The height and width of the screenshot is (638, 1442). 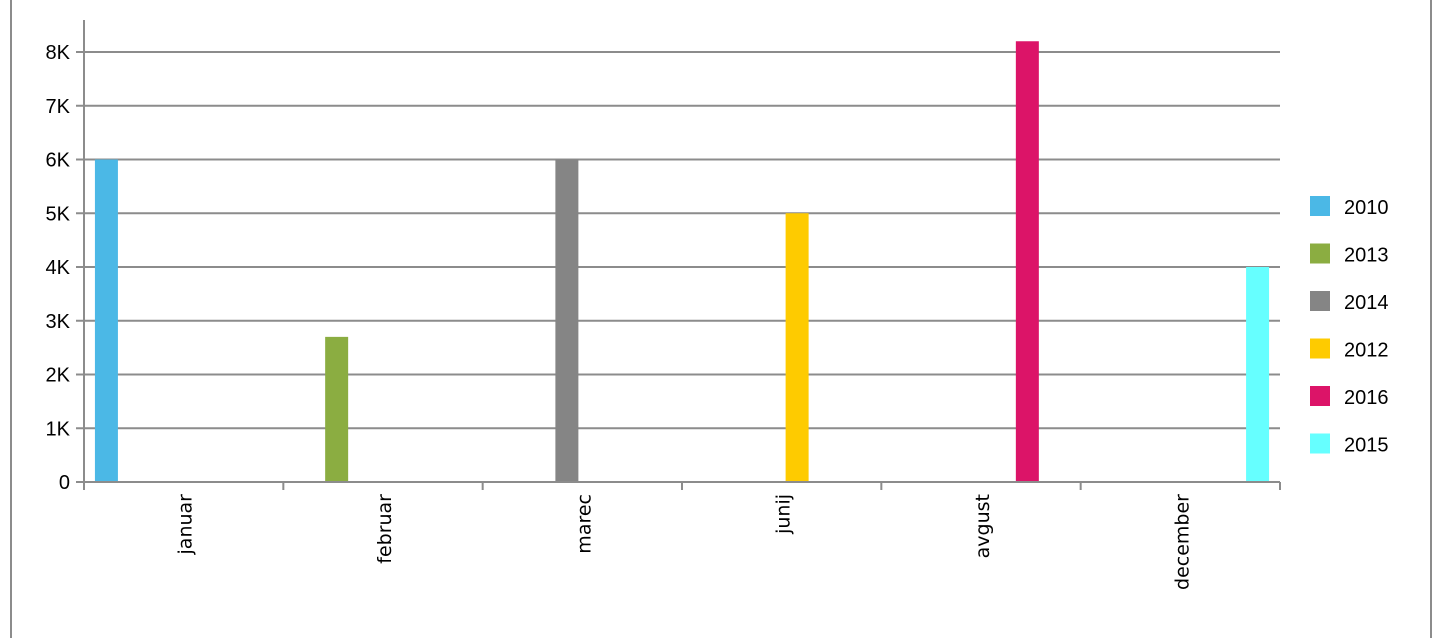 What do you see at coordinates (797, 347) in the screenshot?
I see `bar-junij-2012` at bounding box center [797, 347].